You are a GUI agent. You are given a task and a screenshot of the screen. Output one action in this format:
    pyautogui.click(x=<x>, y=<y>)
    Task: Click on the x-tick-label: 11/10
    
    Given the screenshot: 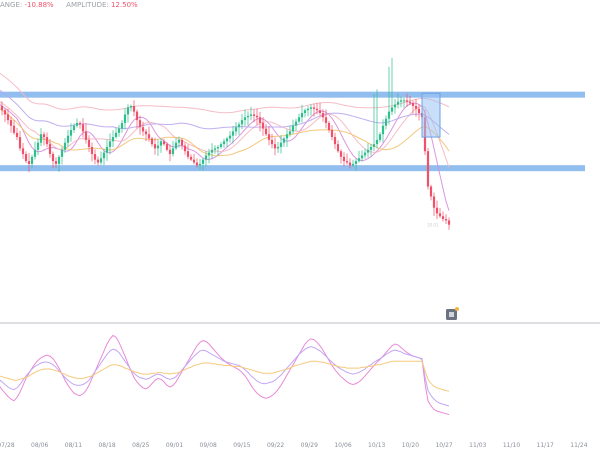 What is the action you would take?
    pyautogui.click(x=511, y=445)
    